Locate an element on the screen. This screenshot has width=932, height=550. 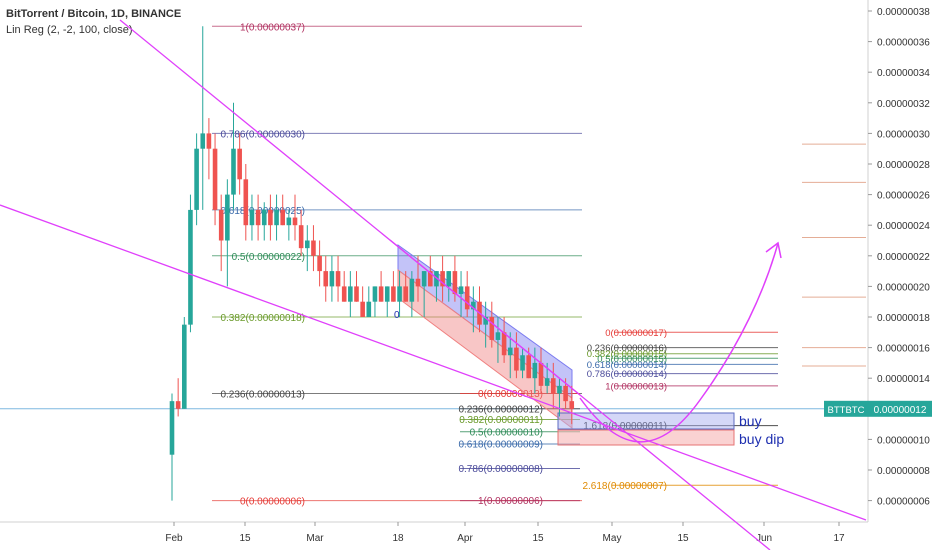
fib-level-label: 0.236(0.00000012) is located at coordinates (500, 409).